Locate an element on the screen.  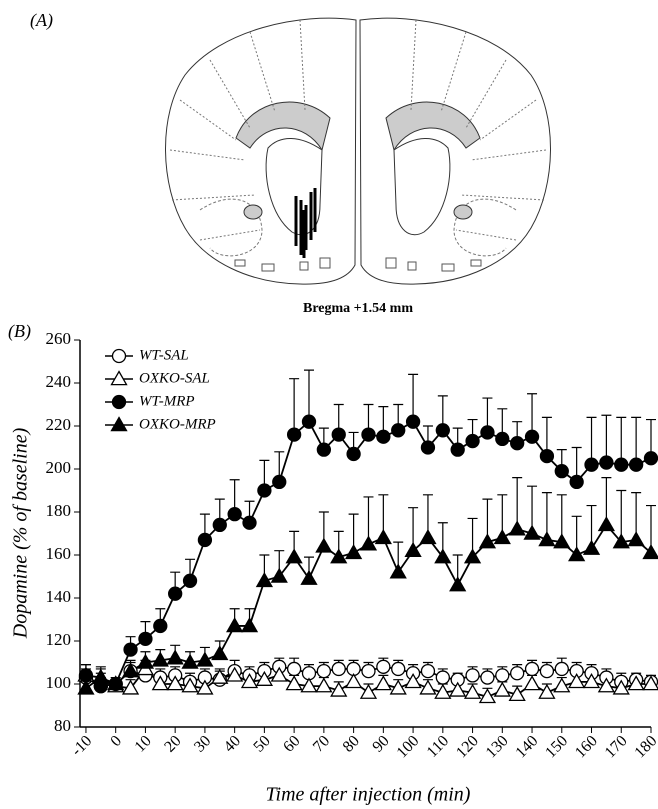
x-tick-label: 20 is located at coordinates (172, 743).